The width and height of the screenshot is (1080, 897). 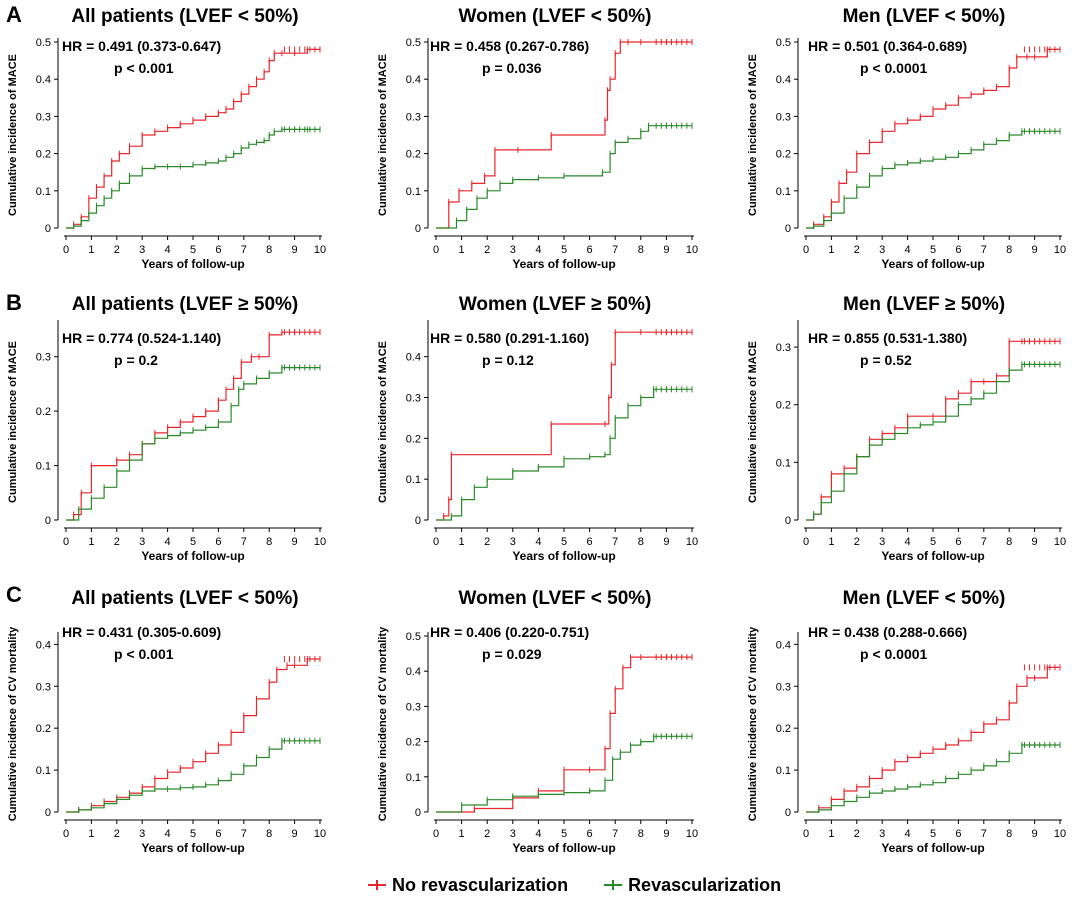 What do you see at coordinates (142, 338) in the screenshot?
I see `hazard-ratio-label: HR = 0.774 (0.524-1.140)` at bounding box center [142, 338].